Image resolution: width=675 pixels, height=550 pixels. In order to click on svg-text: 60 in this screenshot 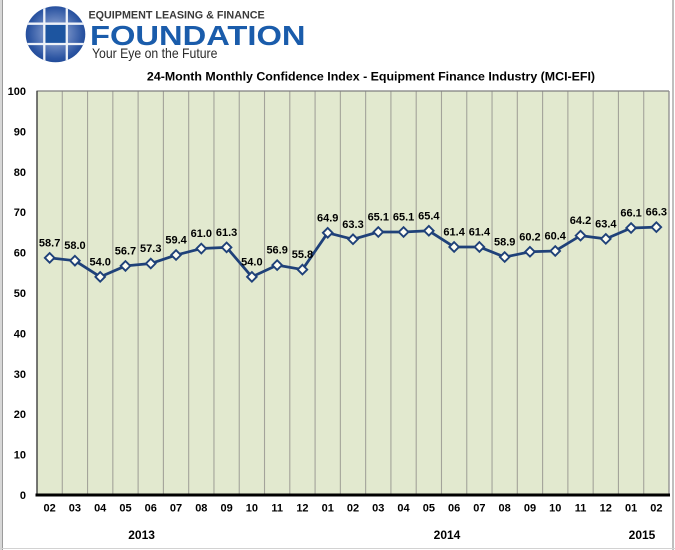, I will do `click(20, 254)`.